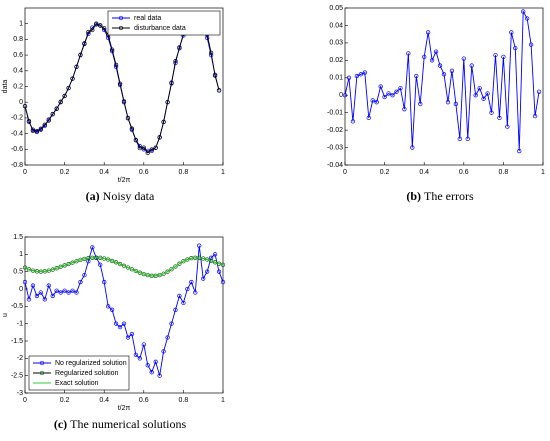  I want to click on axes-box, so click(444, 86).